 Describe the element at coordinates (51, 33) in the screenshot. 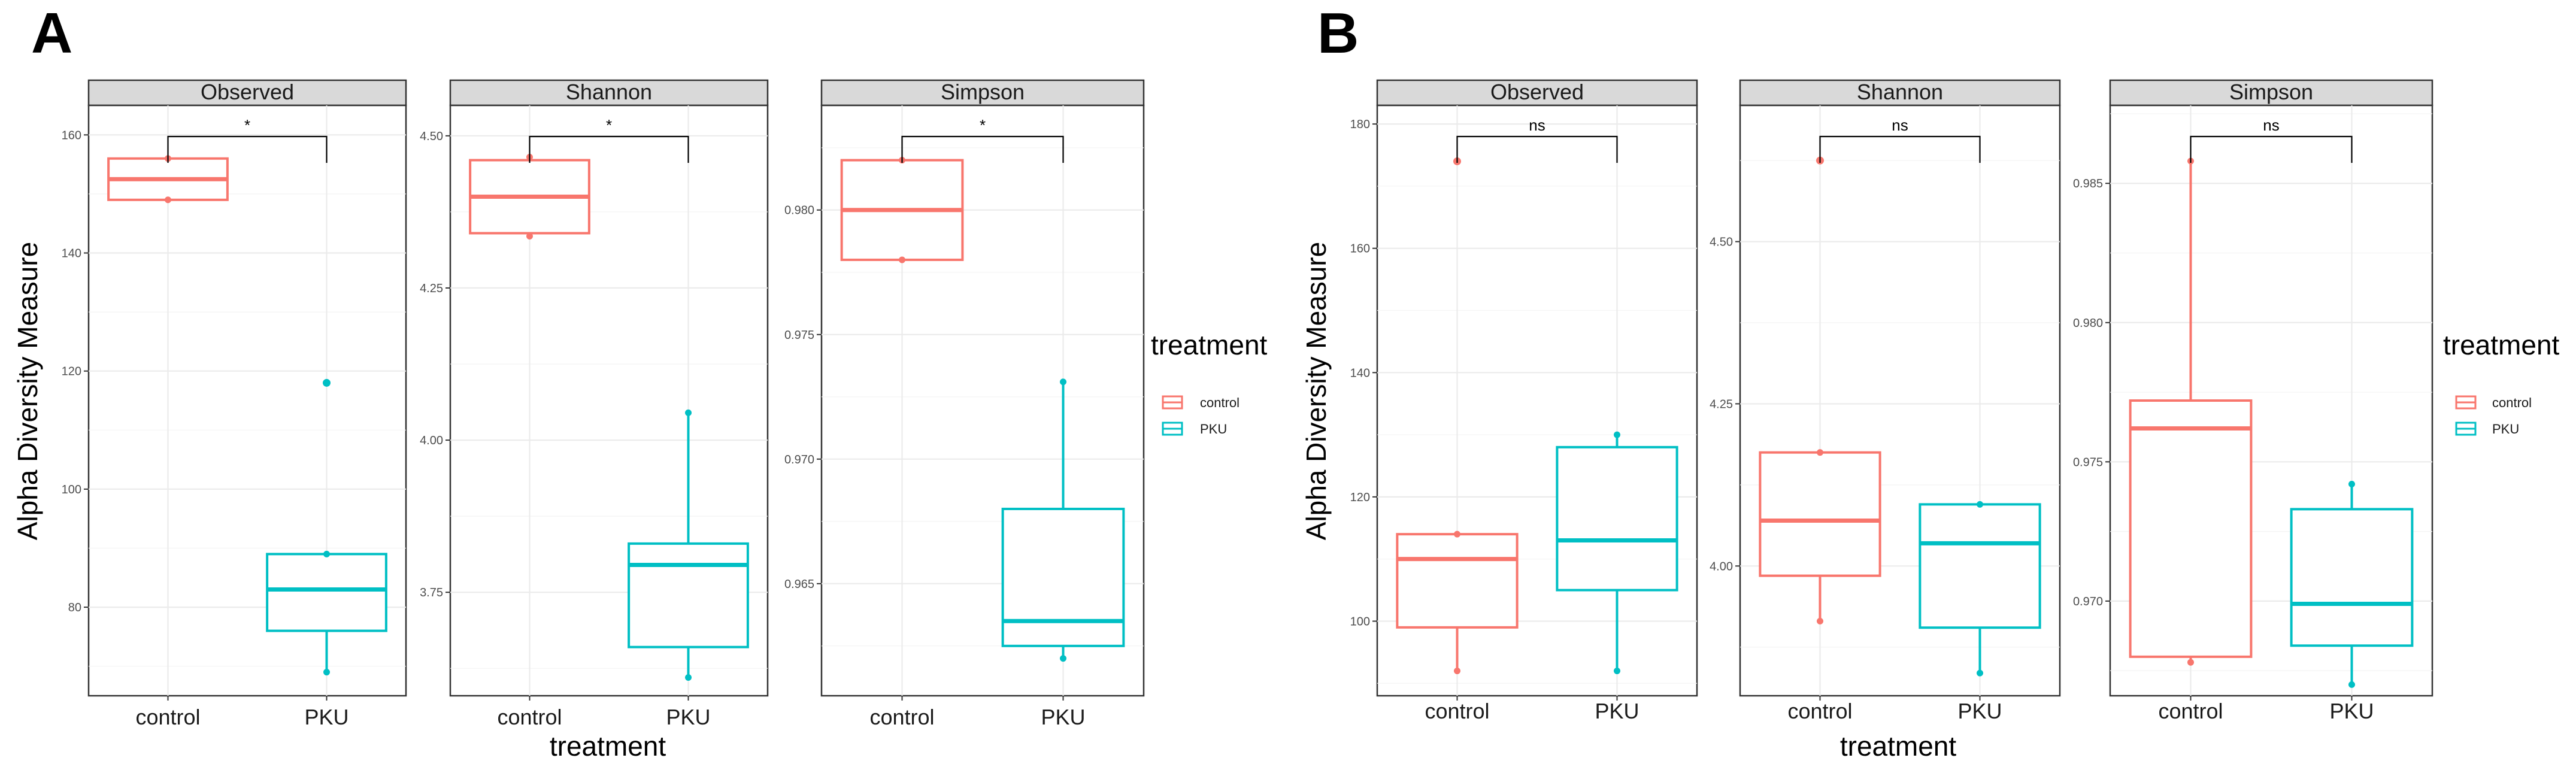

I see `panel-letter: A` at that location.